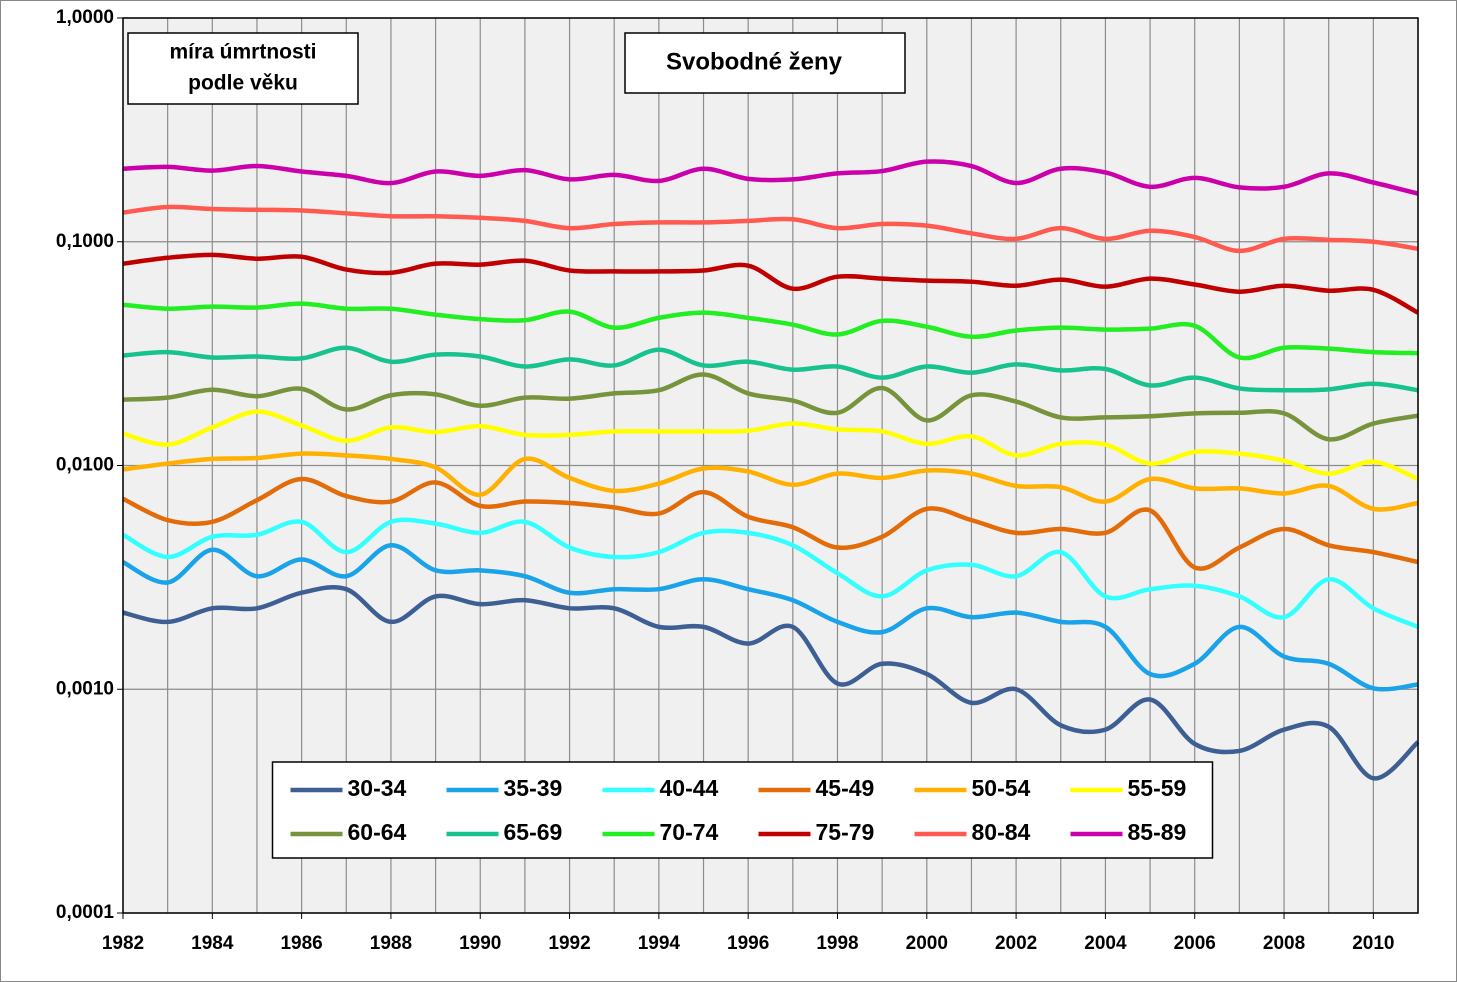 The height and width of the screenshot is (982, 1457). Describe the element at coordinates (1373, 943) in the screenshot. I see `x-tick-label: 2010` at that location.